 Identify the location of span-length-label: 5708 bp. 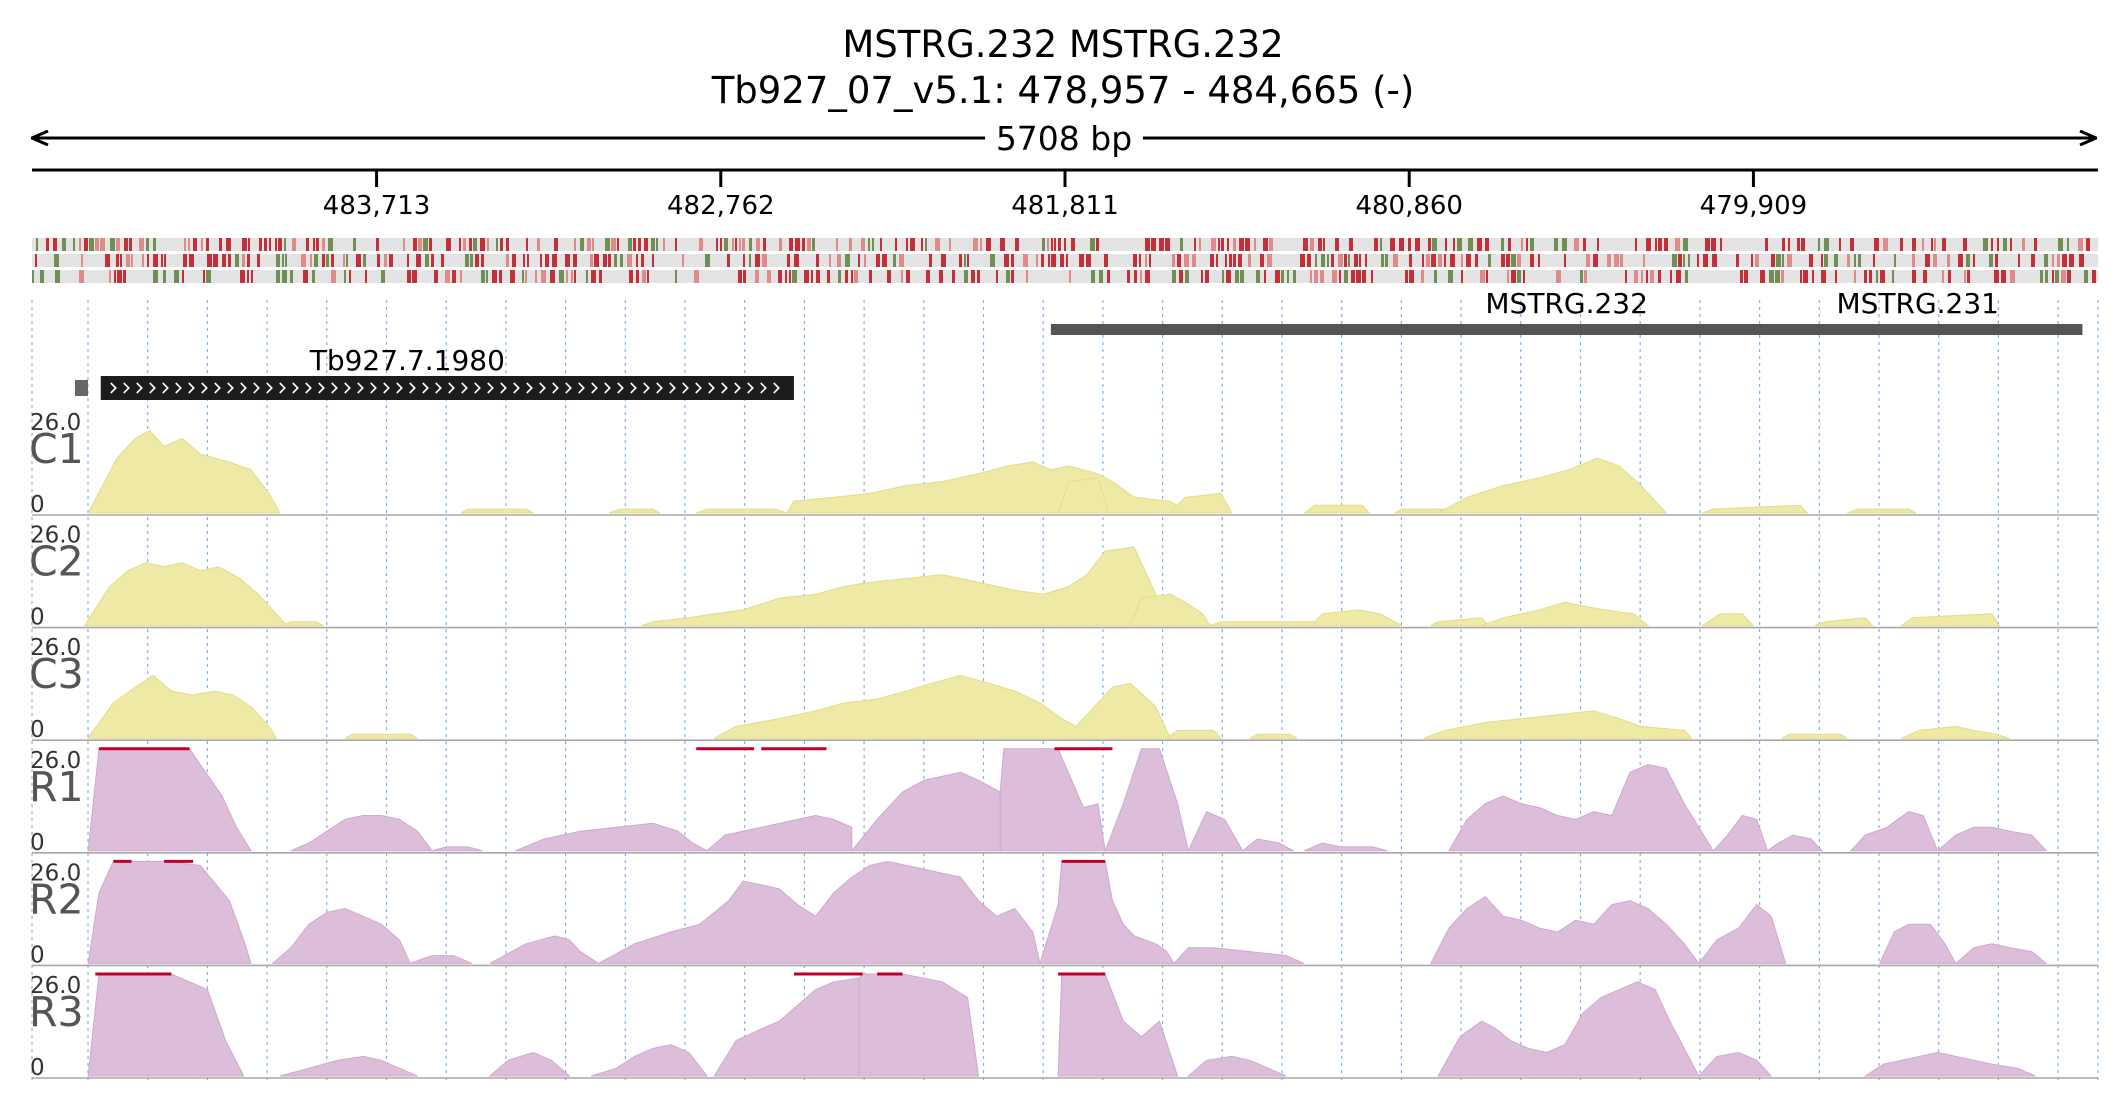
(1064, 138).